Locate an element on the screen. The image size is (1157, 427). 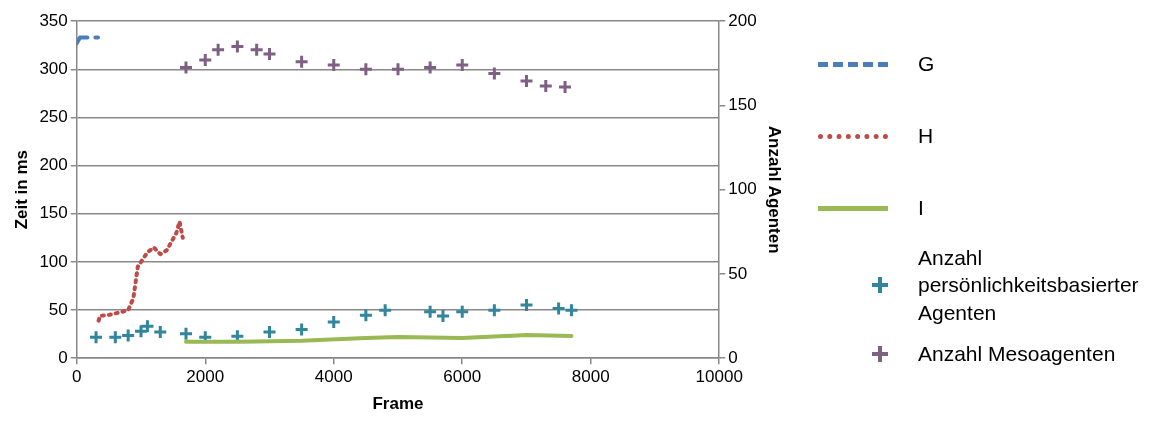
x-axis-title: Frame is located at coordinates (398, 404).